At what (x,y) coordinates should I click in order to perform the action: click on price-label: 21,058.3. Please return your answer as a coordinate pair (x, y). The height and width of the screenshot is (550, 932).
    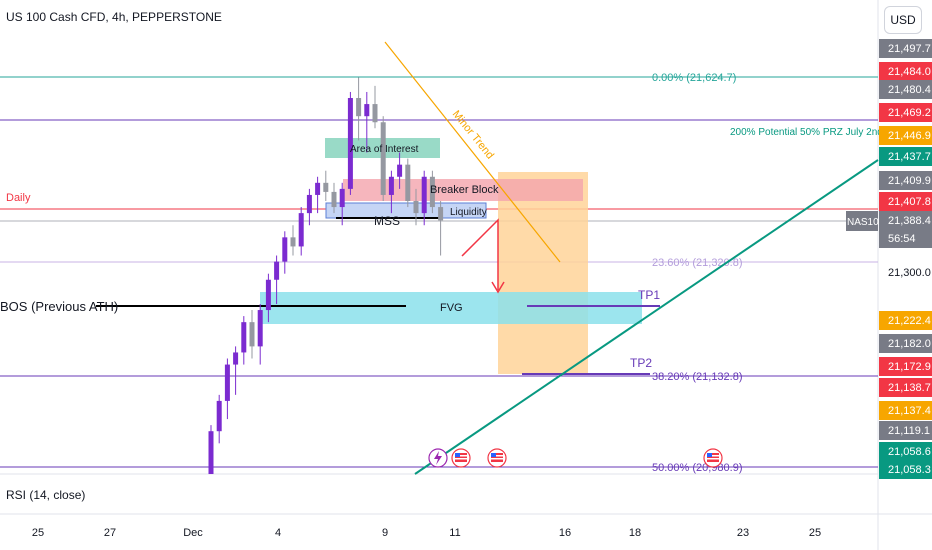
    Looking at the image, I should click on (909, 470).